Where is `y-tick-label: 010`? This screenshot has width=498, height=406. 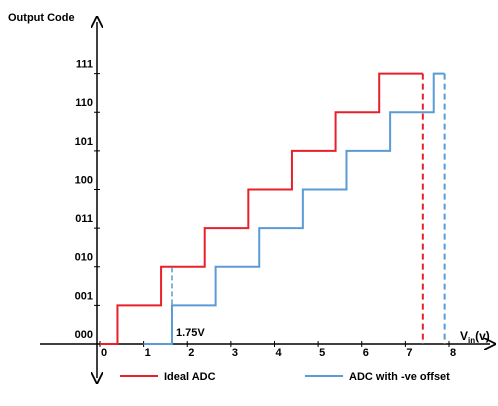
y-tick-label: 010 is located at coordinates (84, 258).